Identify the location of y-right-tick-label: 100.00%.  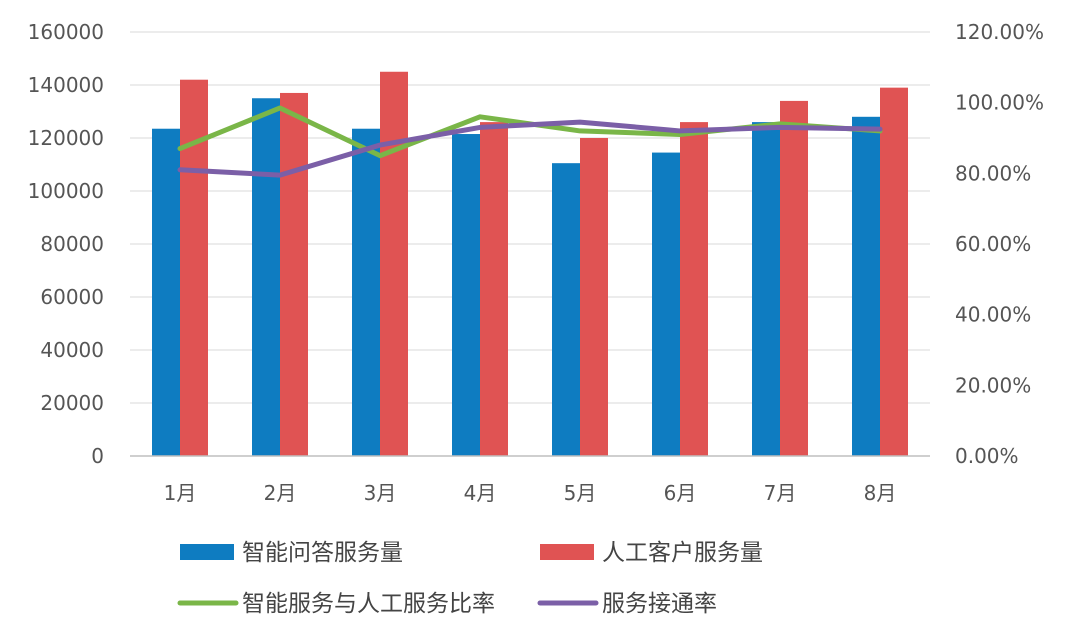
(999, 103).